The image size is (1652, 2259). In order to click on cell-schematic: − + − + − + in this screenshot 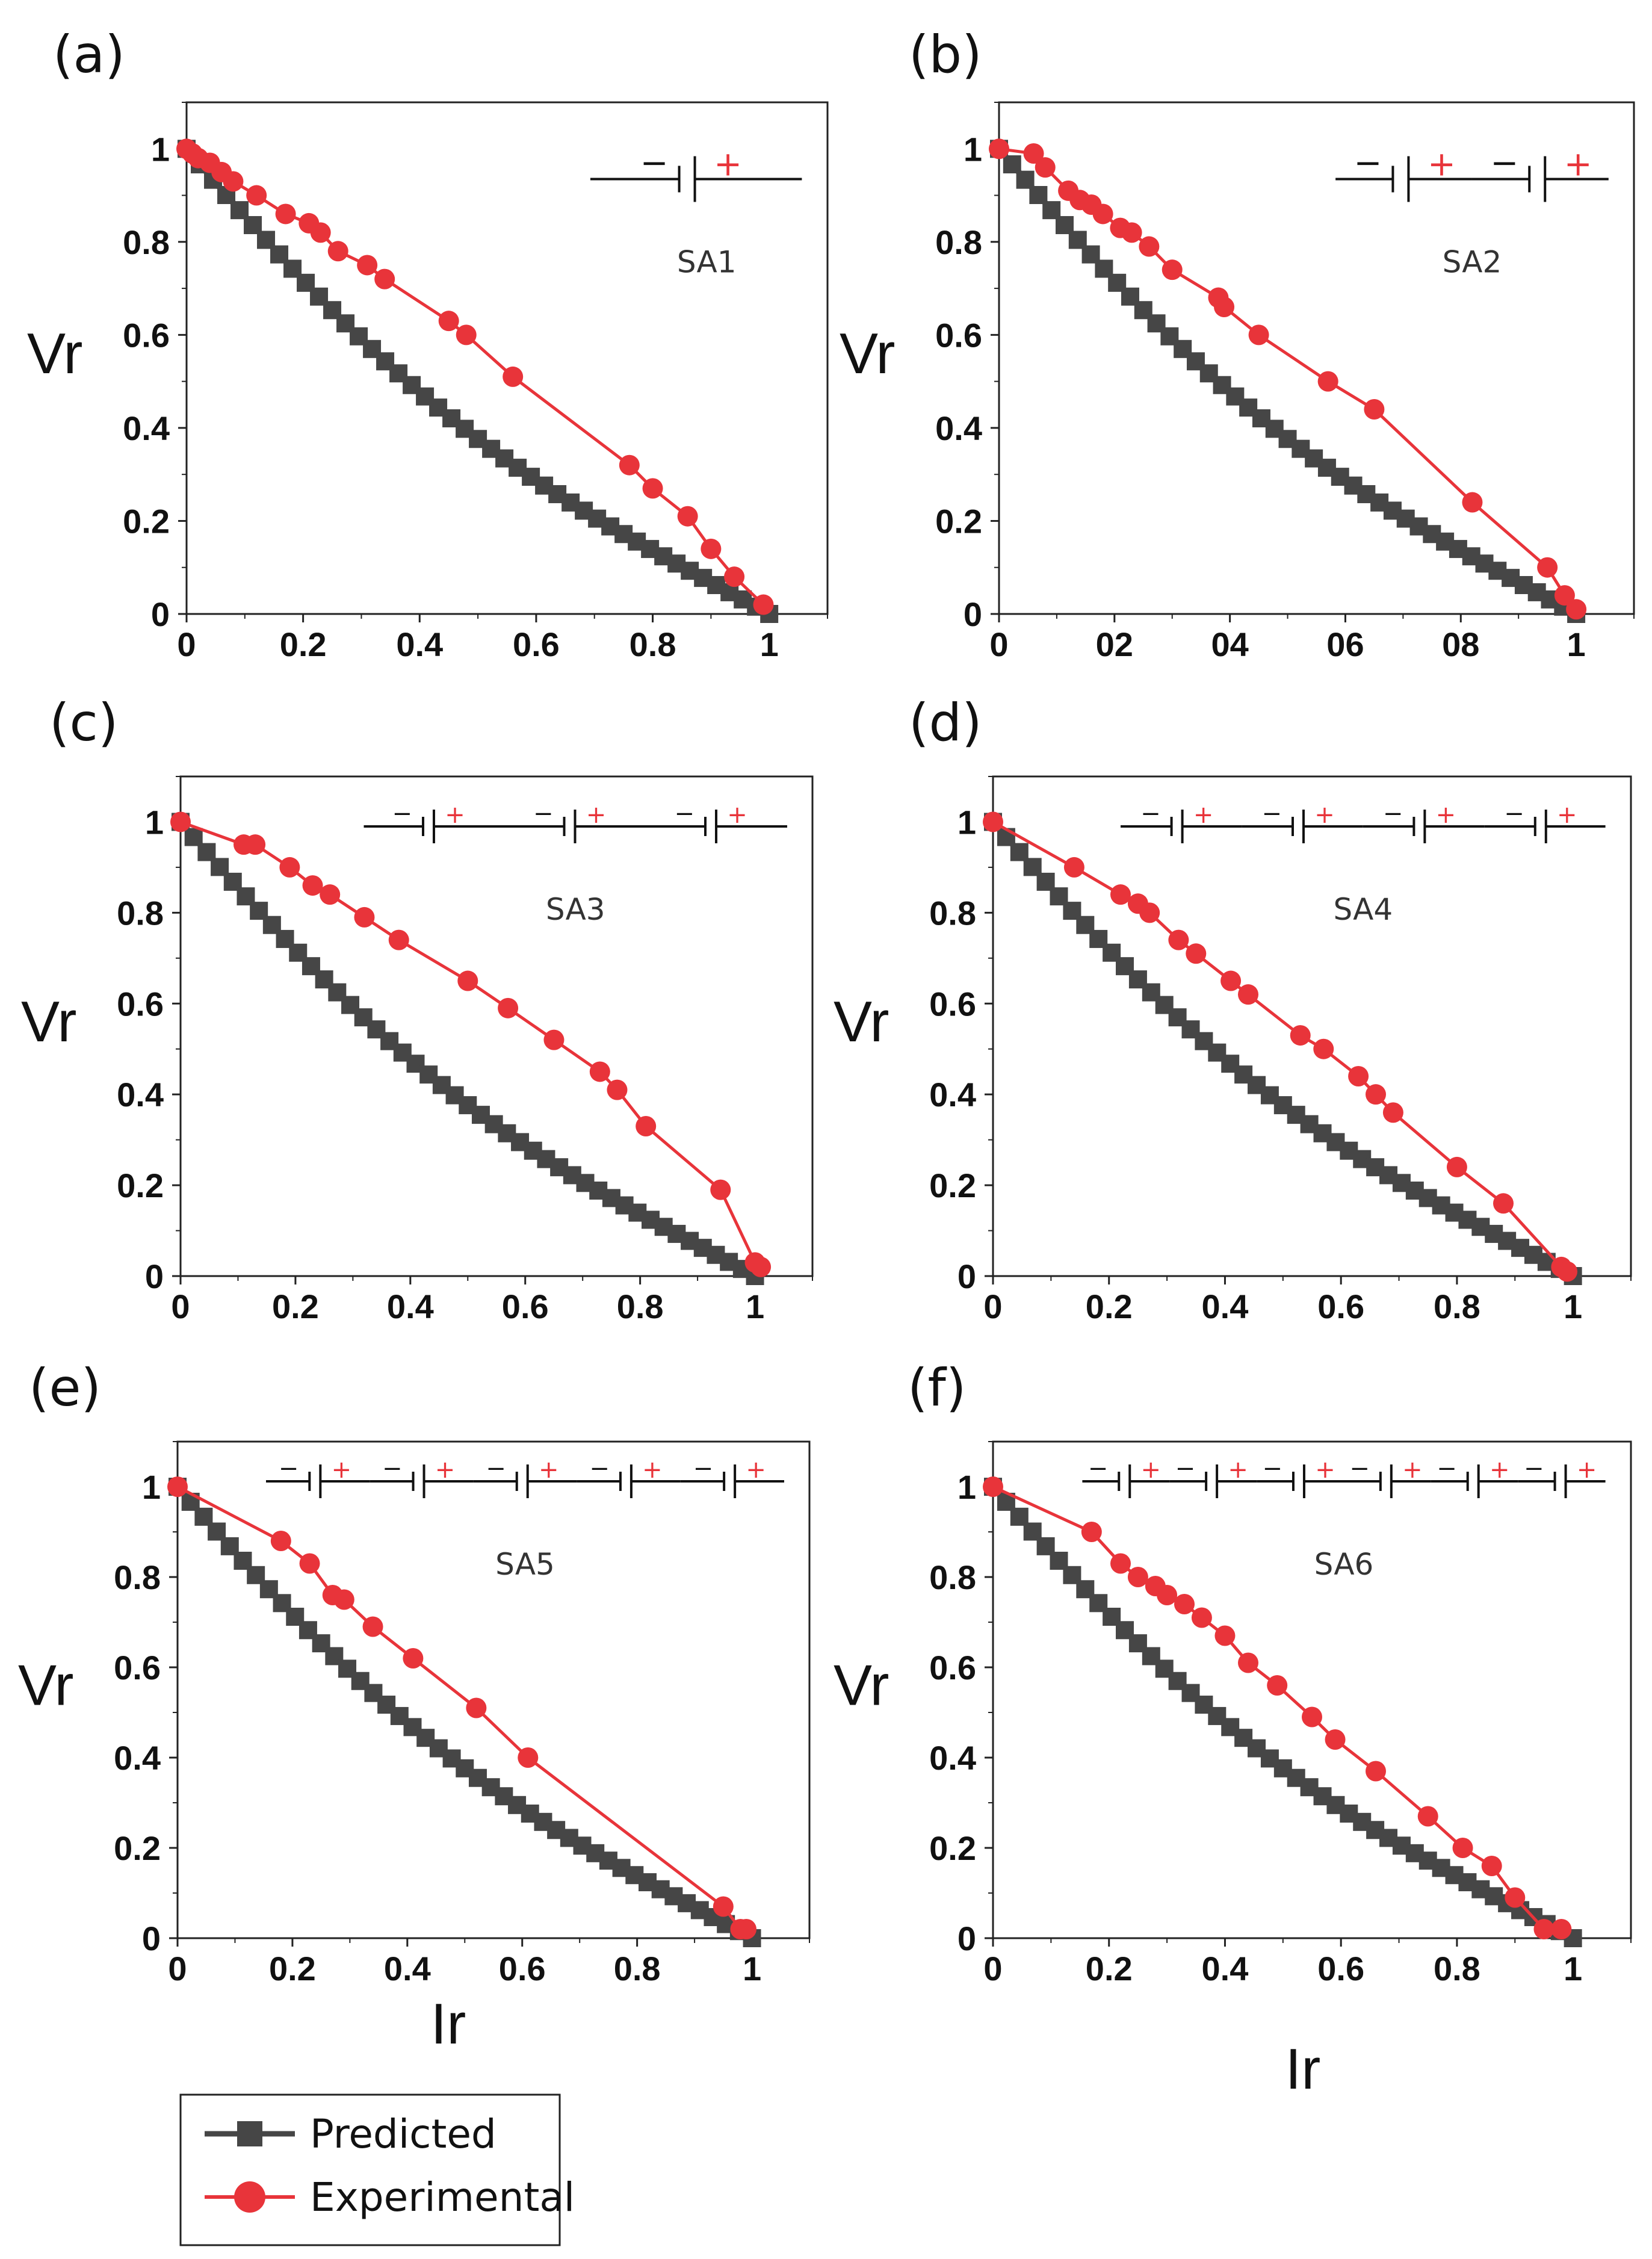, I will do `click(575, 822)`.